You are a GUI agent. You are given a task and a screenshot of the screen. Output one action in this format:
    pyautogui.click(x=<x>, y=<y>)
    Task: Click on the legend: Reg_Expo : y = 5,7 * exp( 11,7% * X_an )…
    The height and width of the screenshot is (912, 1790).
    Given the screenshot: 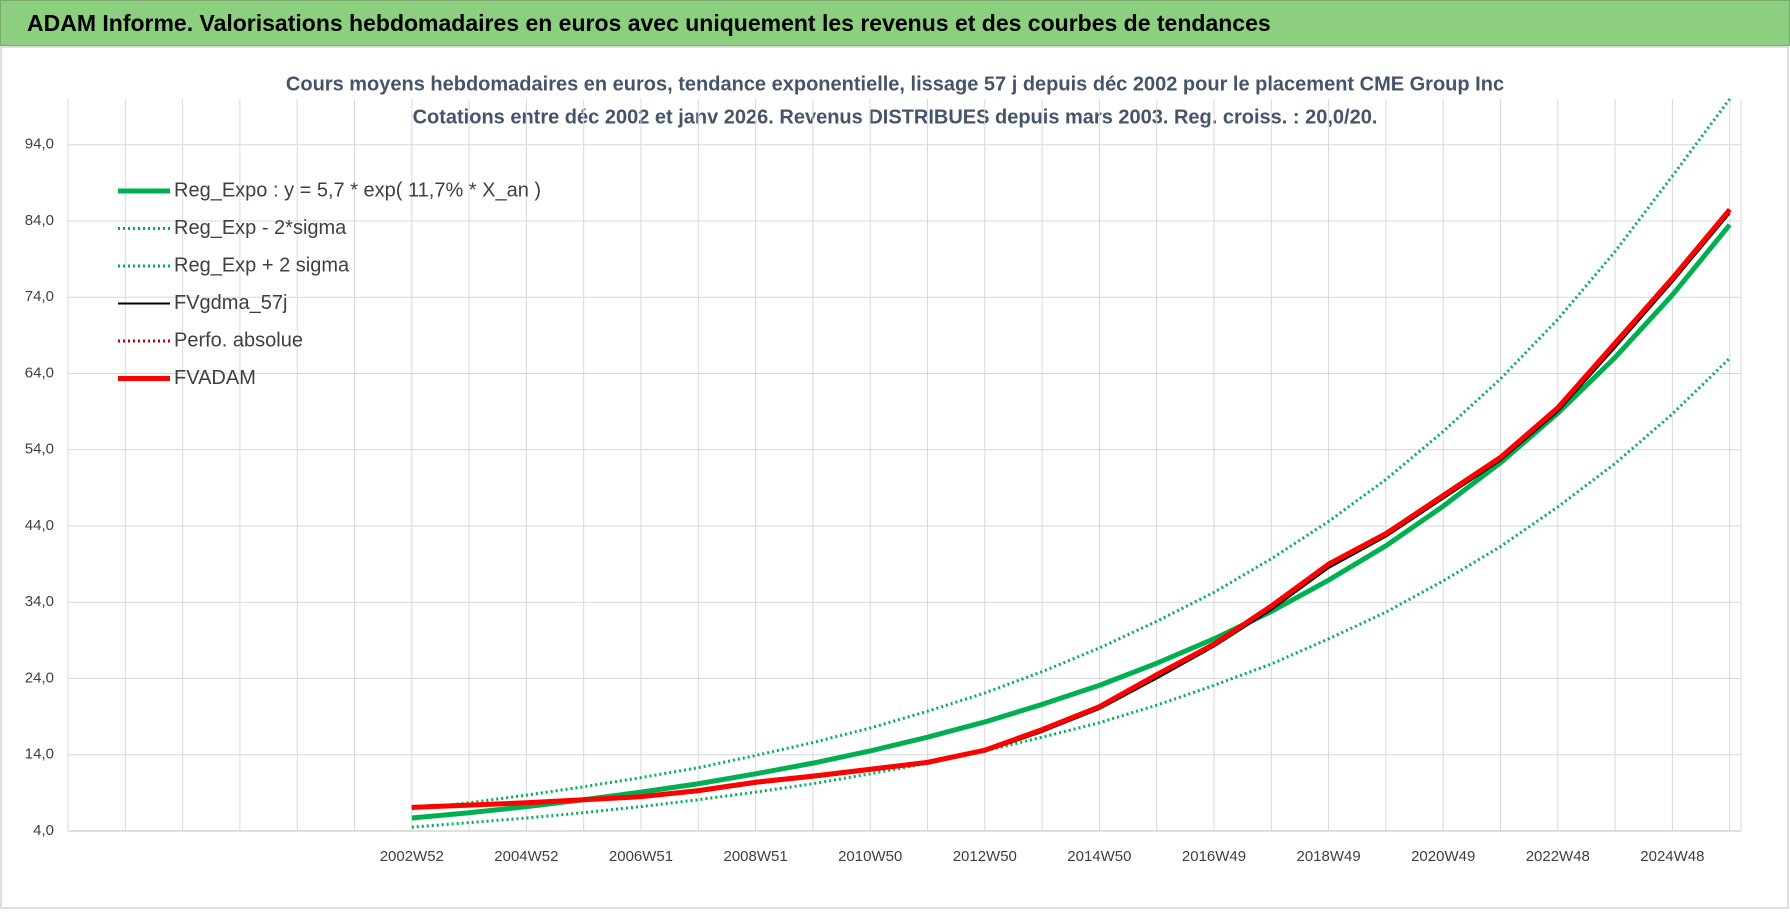 What is the action you would take?
    pyautogui.click(x=329, y=284)
    